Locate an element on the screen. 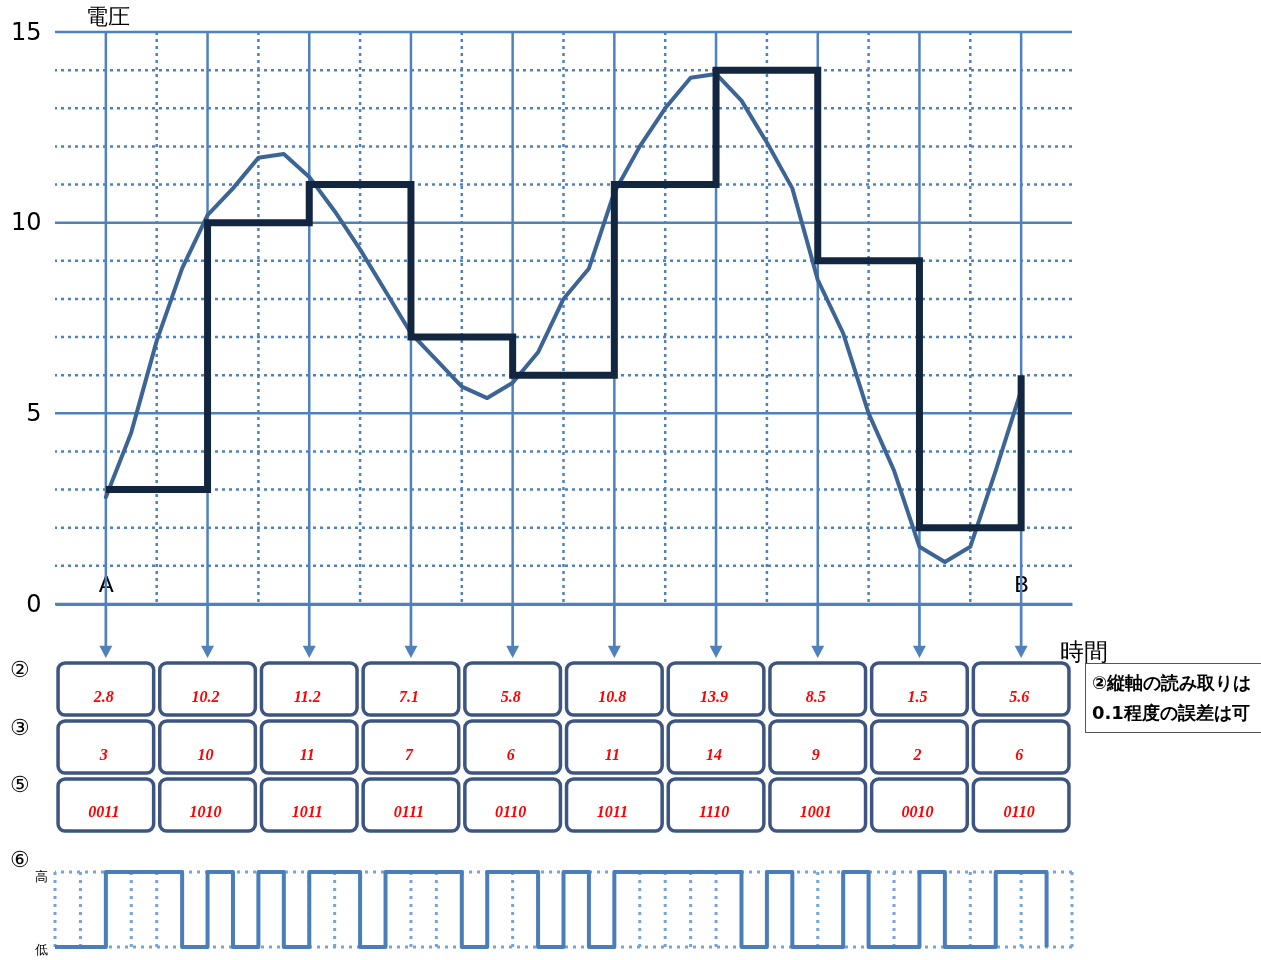 This screenshot has height=960, width=1261. text: 1110 is located at coordinates (714, 811).